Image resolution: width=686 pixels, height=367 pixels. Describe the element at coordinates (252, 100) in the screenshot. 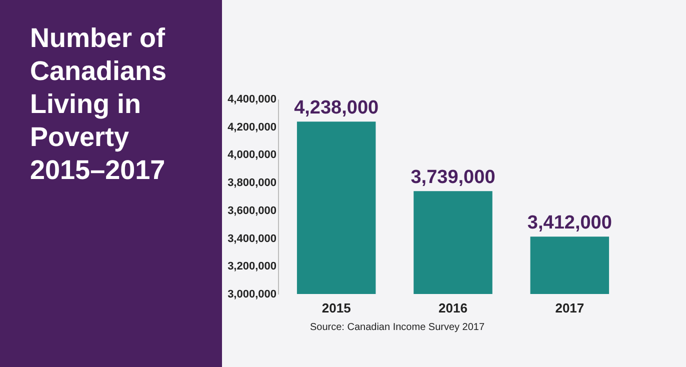

I see `y-tick-label: 4,400,000` at that location.